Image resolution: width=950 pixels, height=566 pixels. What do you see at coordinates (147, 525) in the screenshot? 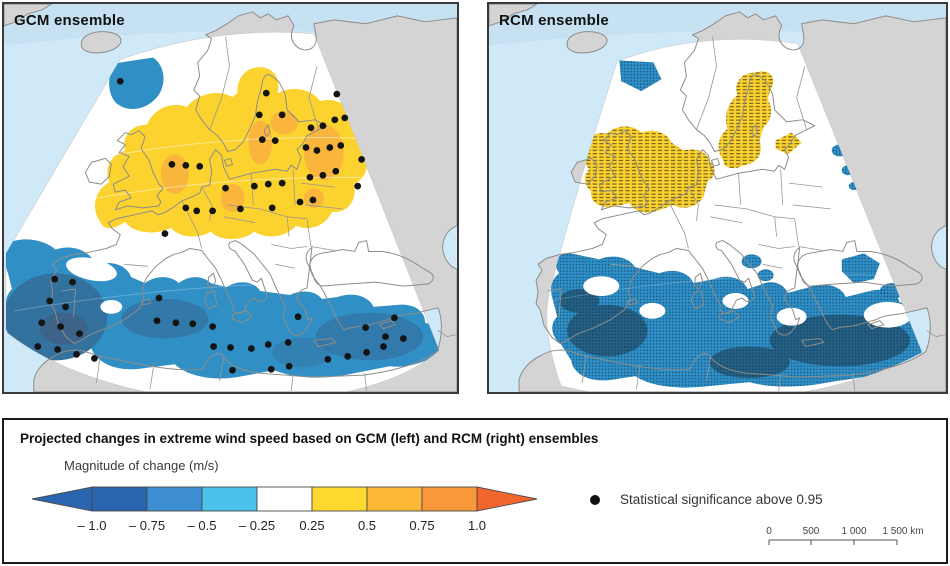
I see `svg-text: – 0.75` at bounding box center [147, 525].